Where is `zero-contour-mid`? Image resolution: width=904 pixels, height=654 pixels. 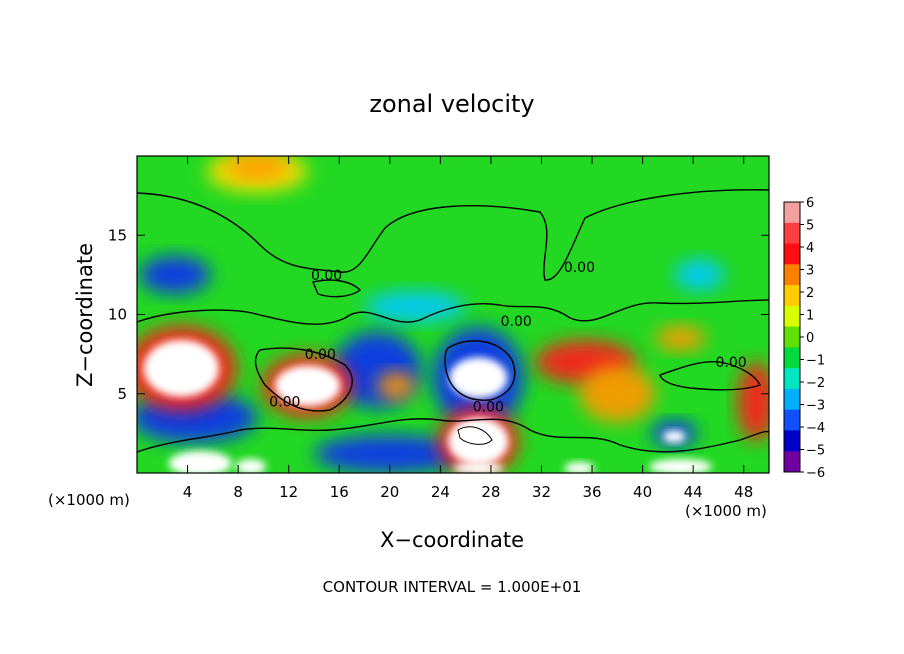 zero-contour-mid is located at coordinates (453, 312).